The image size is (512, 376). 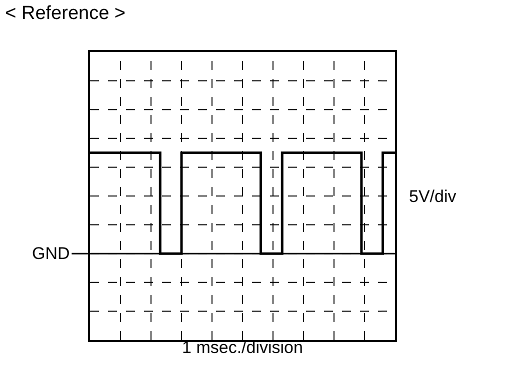 What do you see at coordinates (65, 13) in the screenshot?
I see `chart-title: < Reference >` at bounding box center [65, 13].